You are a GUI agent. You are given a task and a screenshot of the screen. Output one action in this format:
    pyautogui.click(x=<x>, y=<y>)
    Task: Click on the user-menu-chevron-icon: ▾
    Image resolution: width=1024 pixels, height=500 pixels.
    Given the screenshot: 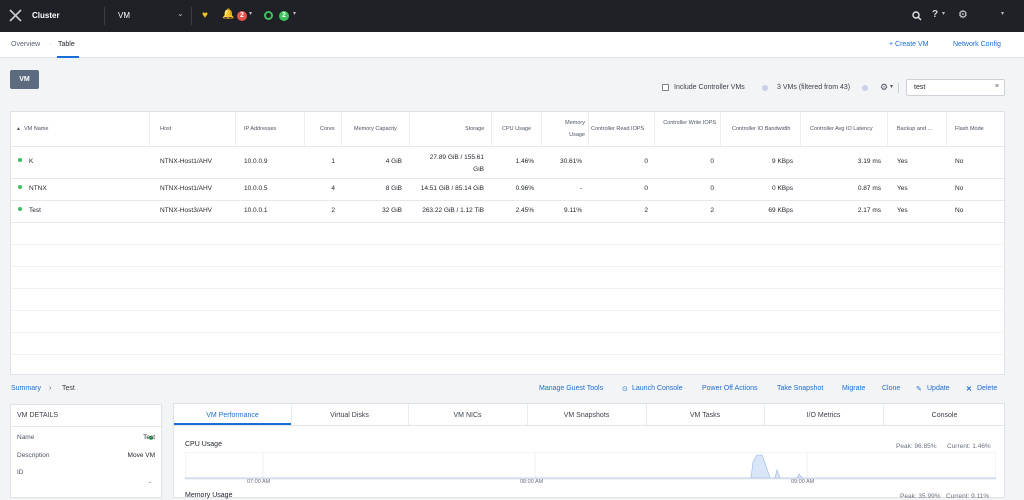 What is the action you would take?
    pyautogui.click(x=1003, y=14)
    